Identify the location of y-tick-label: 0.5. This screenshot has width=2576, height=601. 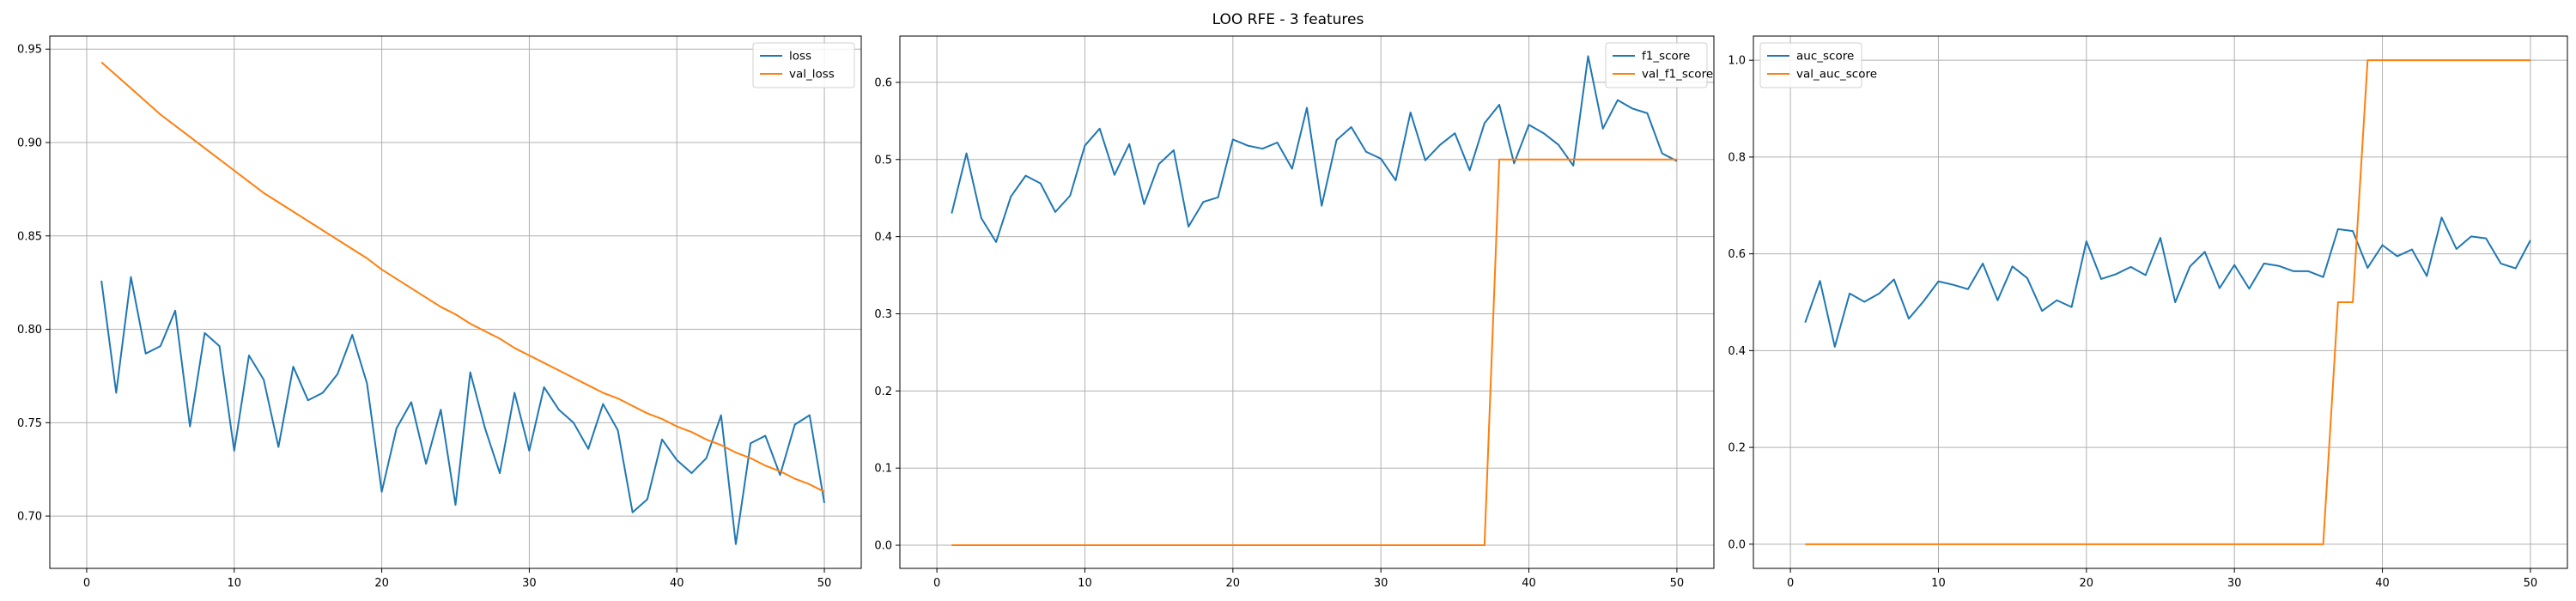
(883, 160).